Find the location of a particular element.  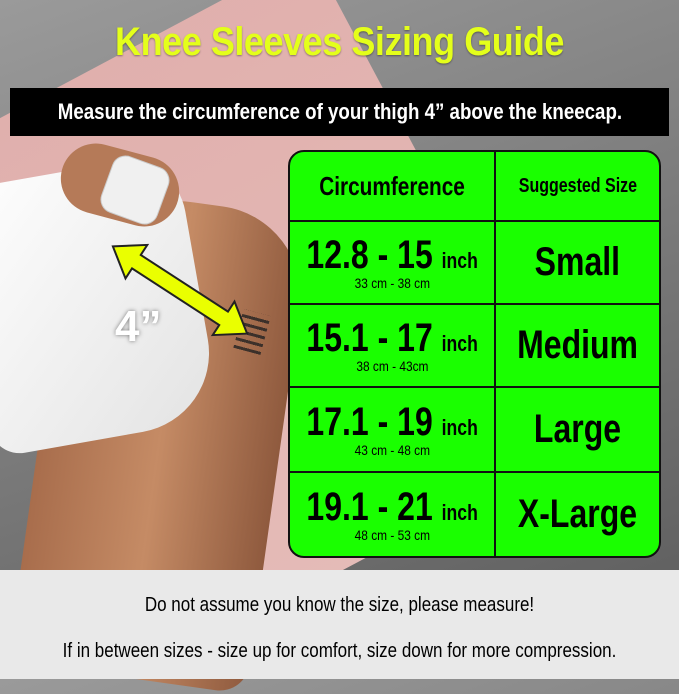

table-row-circumference: 12.8 - 15 inch 33 cm - 38 cm is located at coordinates (393, 263).